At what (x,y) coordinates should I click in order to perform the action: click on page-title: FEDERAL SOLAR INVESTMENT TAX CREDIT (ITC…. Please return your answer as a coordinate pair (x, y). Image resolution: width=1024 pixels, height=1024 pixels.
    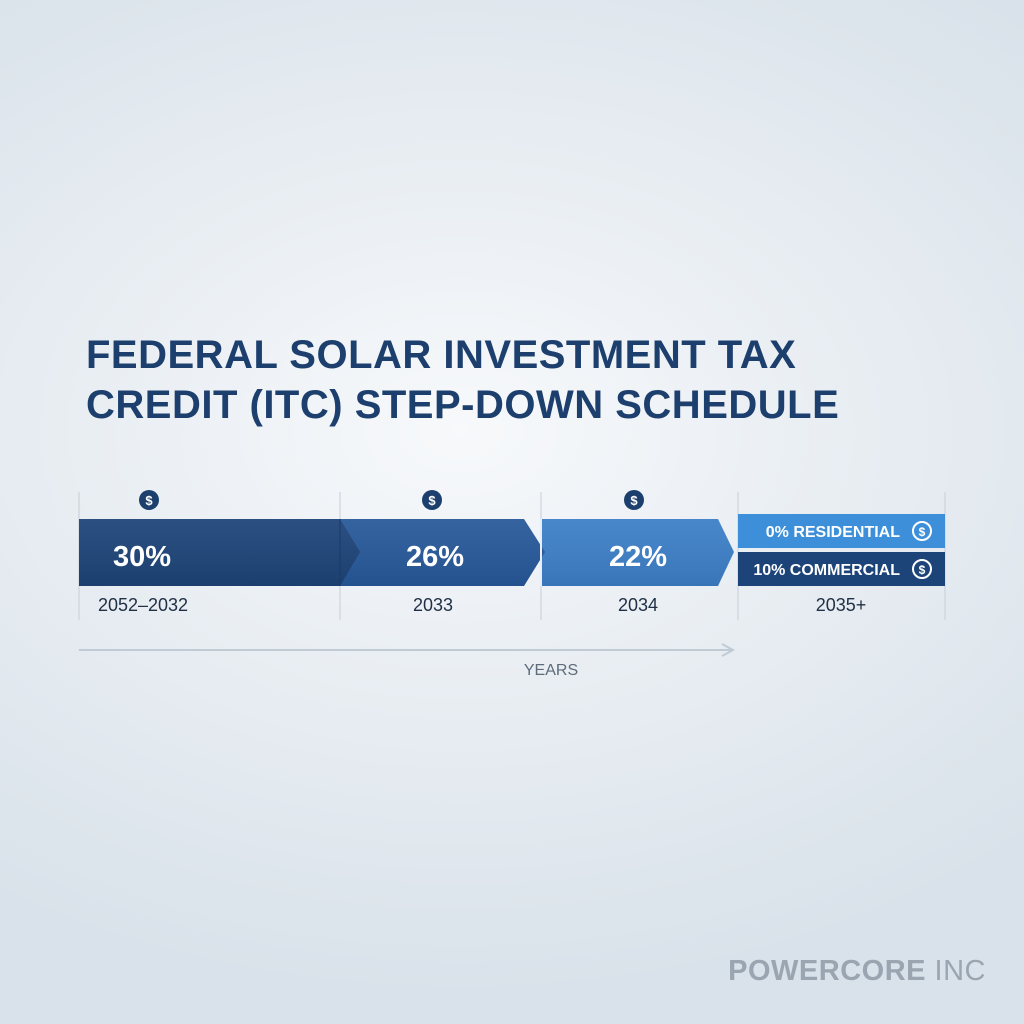
    Looking at the image, I should click on (516, 380).